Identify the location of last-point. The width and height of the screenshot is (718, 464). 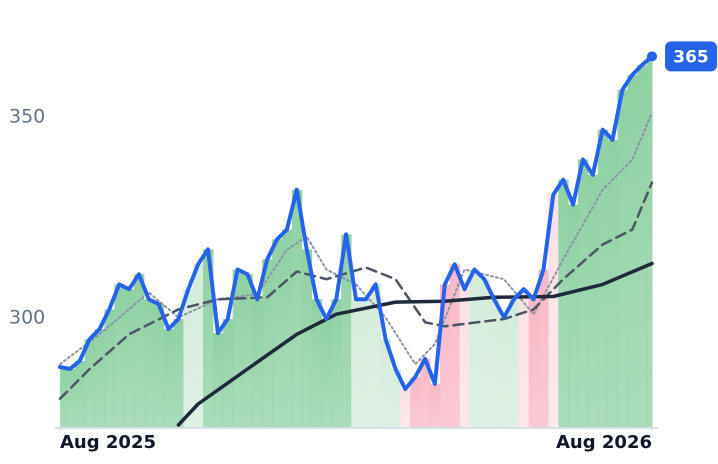
(652, 56).